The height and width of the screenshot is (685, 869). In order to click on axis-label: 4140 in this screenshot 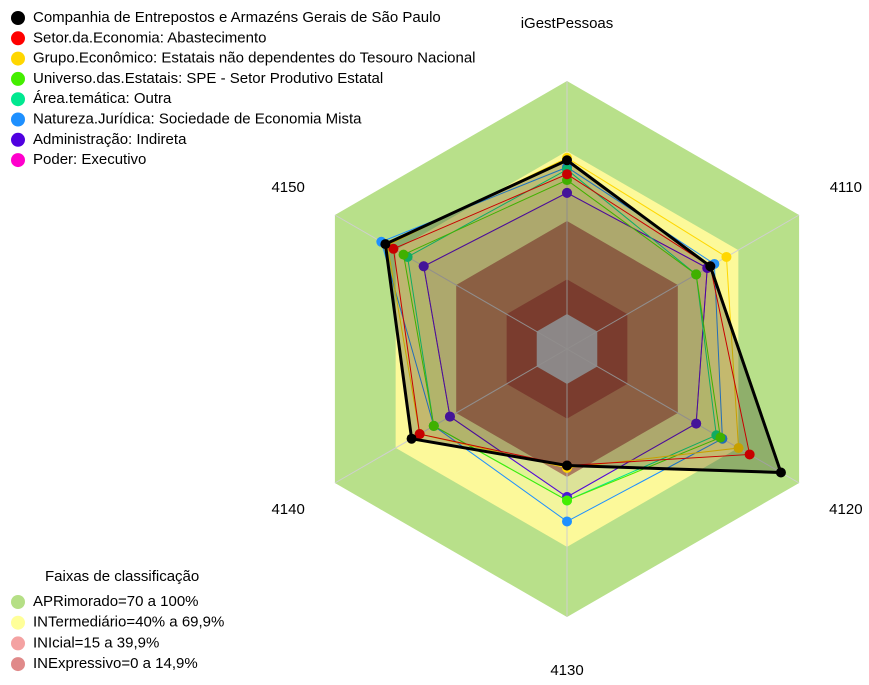, I will do `click(287, 509)`.